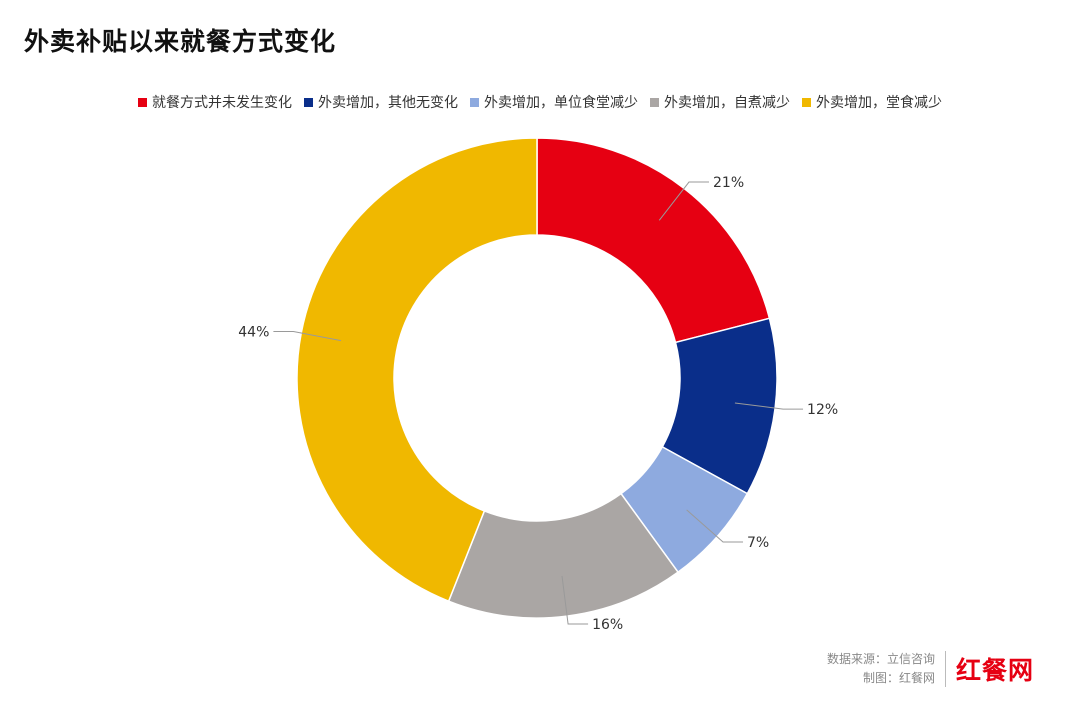  I want to click on credit-line: 制图：红餐网, so click(898, 678).